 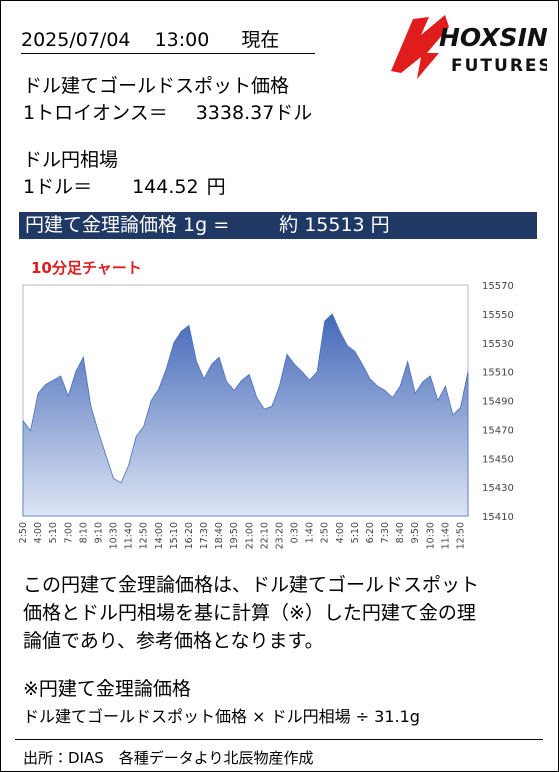 I want to click on note-line: 価格とドル円相場を基に計算（※）した円建て金の理, so click(x=249, y=613).